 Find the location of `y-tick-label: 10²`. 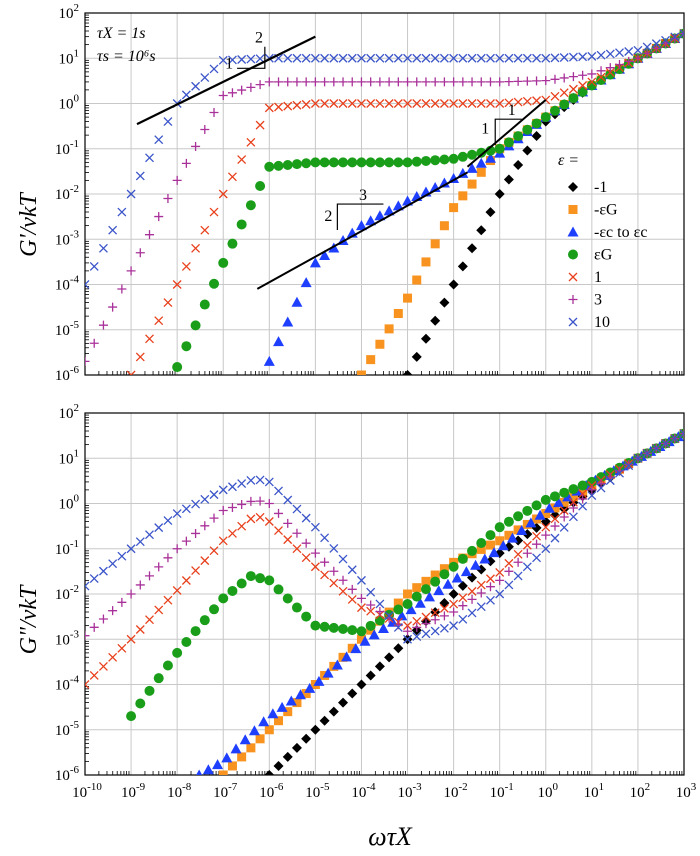

y-tick-label: 10² is located at coordinates (69, 412).